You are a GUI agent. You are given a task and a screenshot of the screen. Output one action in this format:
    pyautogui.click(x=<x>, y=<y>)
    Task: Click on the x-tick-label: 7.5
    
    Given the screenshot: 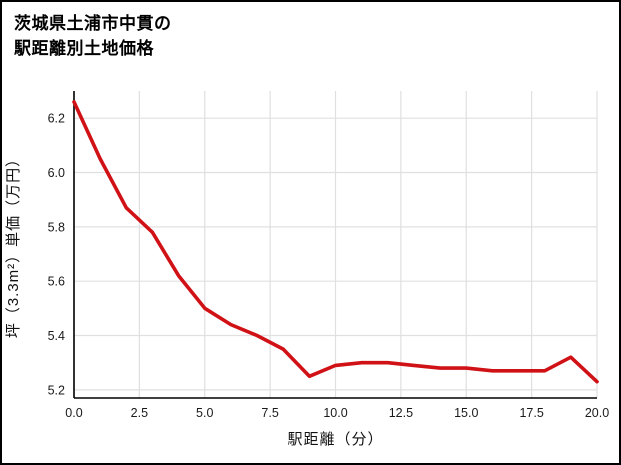 What is the action you would take?
    pyautogui.click(x=269, y=413)
    